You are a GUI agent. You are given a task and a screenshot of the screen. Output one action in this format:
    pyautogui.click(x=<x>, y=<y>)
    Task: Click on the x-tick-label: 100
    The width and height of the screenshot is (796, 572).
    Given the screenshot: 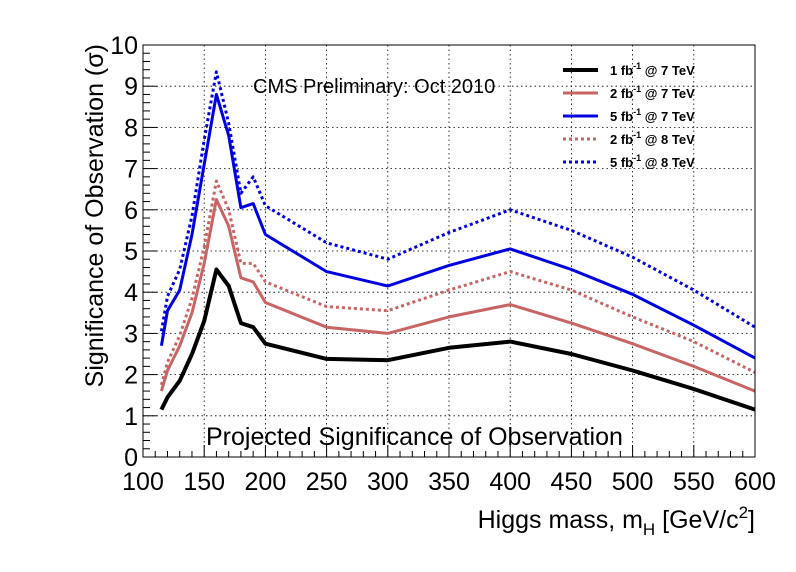 What is the action you would take?
    pyautogui.click(x=143, y=482)
    